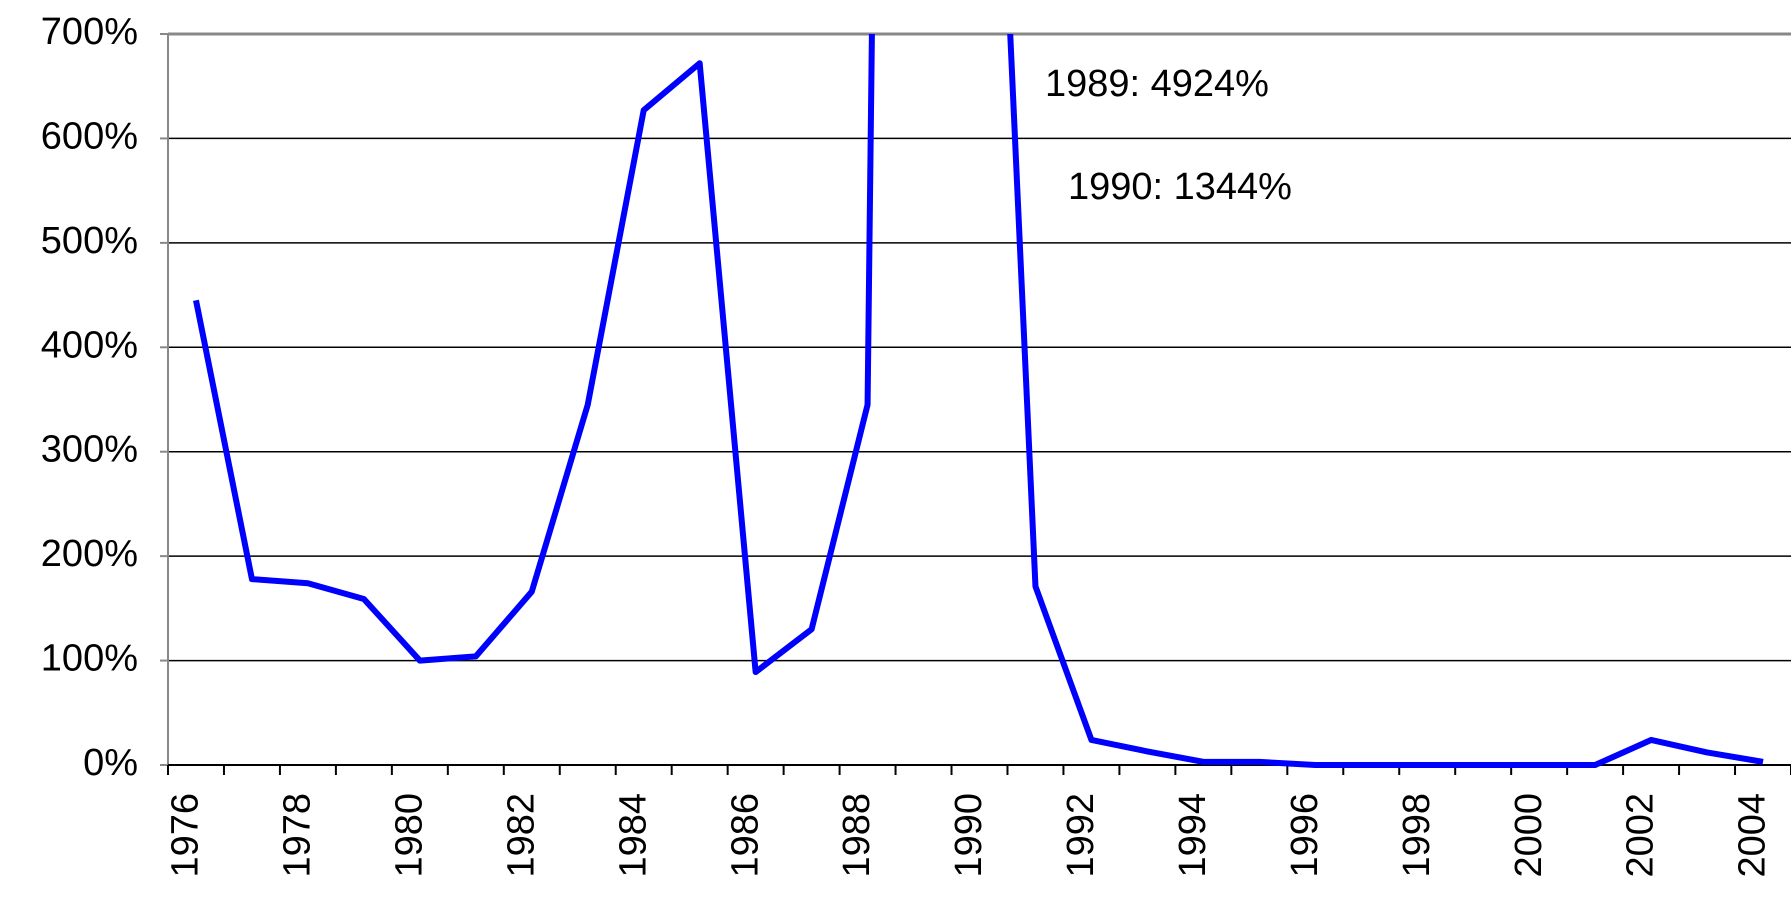  What do you see at coordinates (186, 835) in the screenshot?
I see `x-tick-label: 1976` at bounding box center [186, 835].